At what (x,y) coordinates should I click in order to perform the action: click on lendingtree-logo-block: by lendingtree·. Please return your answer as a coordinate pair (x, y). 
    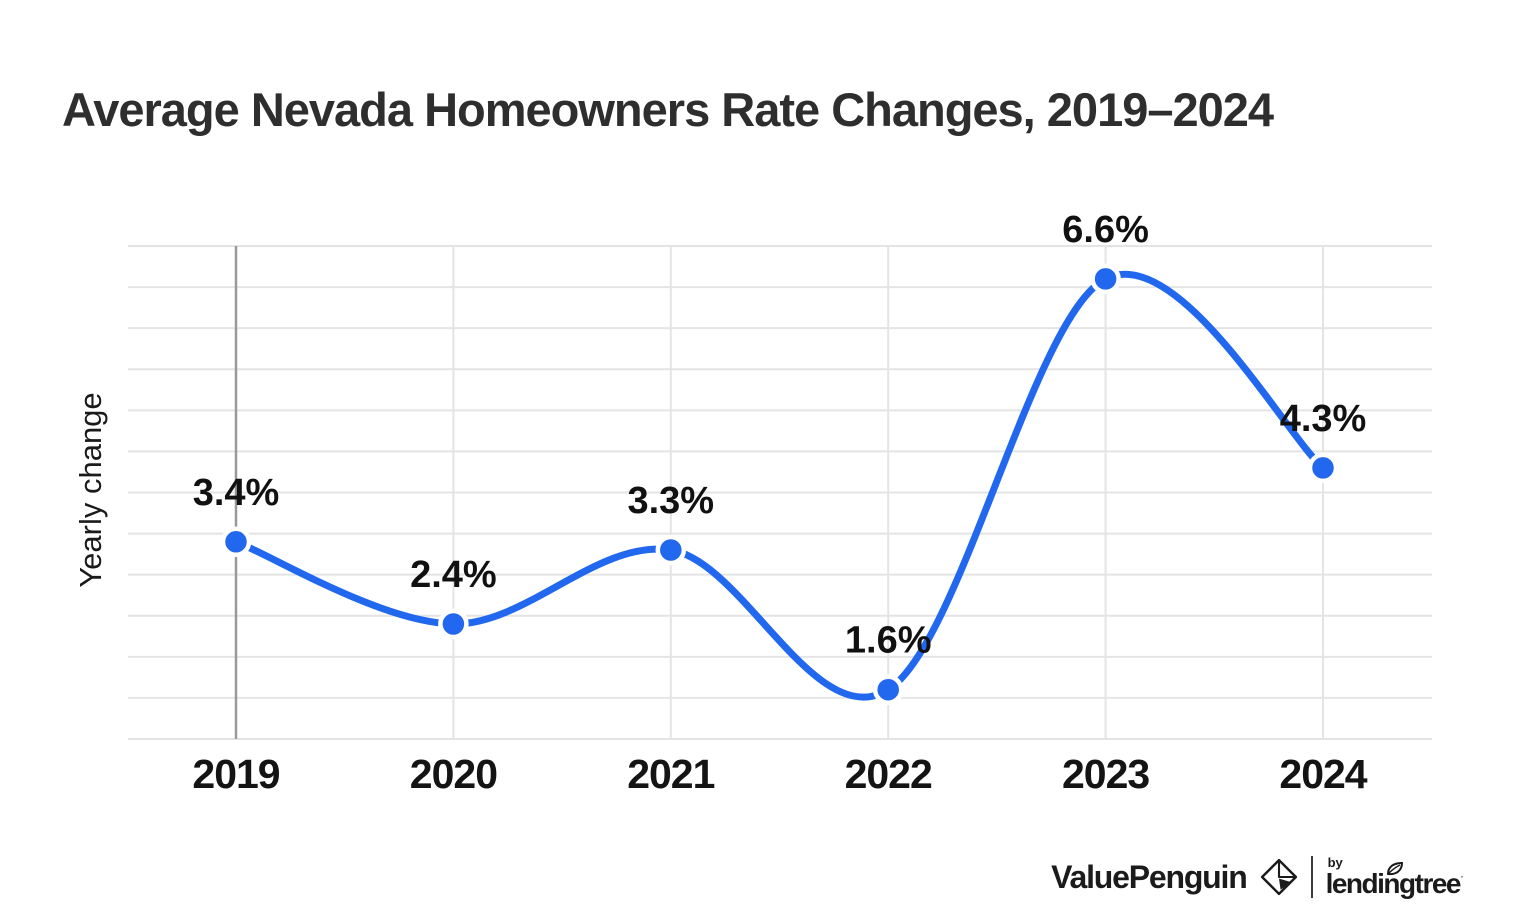
    Looking at the image, I should click on (1395, 877).